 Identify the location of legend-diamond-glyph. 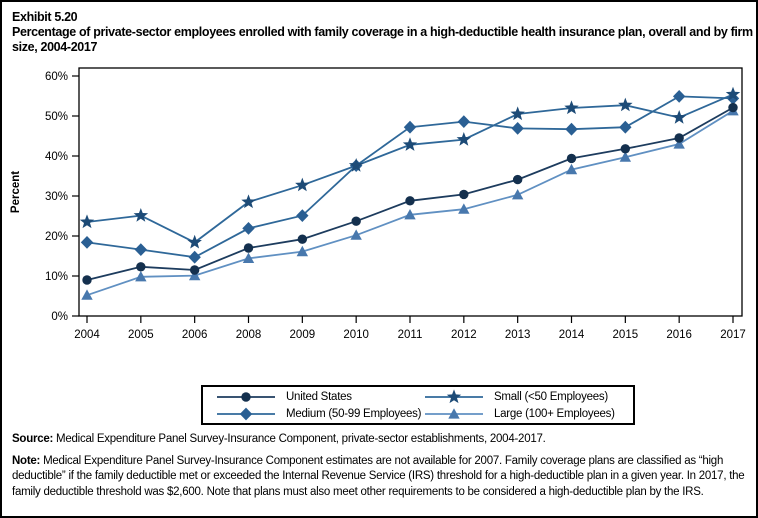
(246, 413).